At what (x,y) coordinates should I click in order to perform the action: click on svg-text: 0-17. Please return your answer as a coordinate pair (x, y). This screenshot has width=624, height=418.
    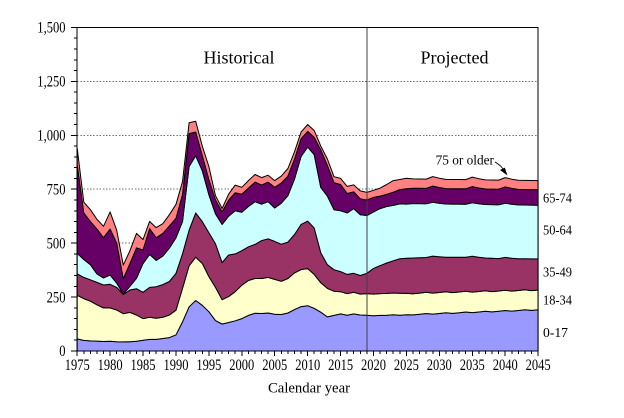
    Looking at the image, I should click on (555, 332).